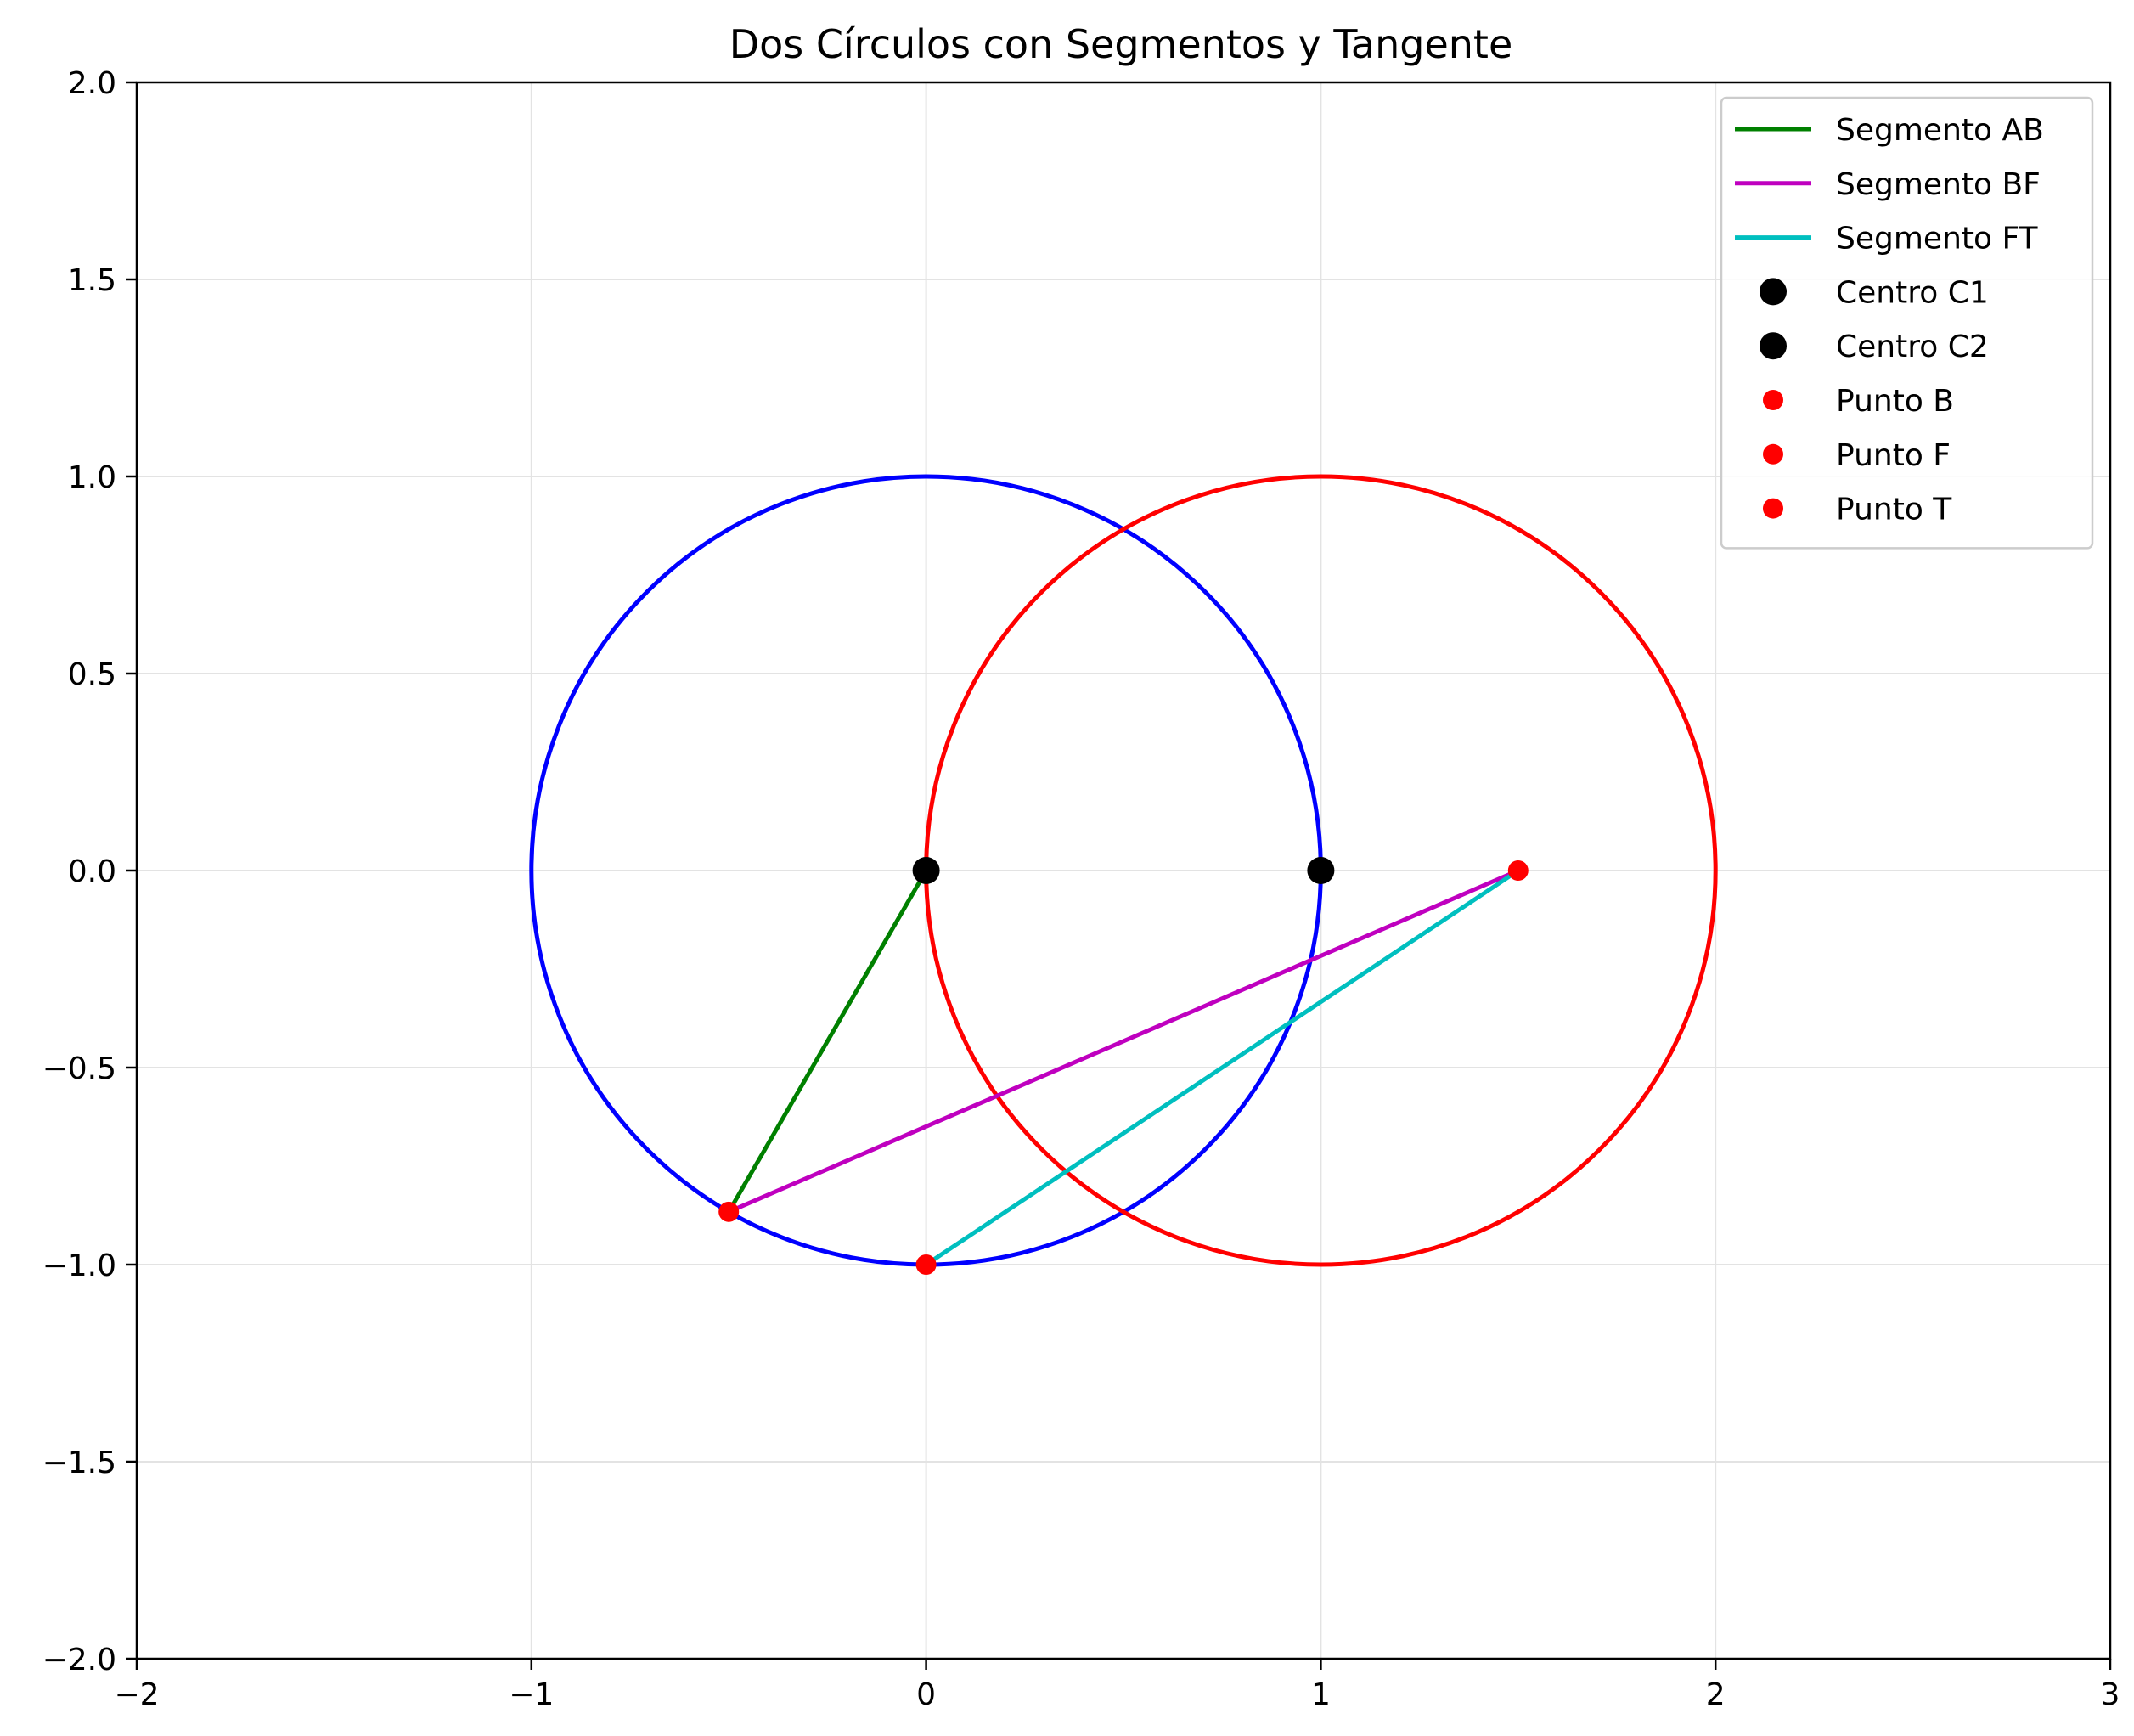 The height and width of the screenshot is (1736, 2134). Describe the element at coordinates (1893, 455) in the screenshot. I see `legend-label: Punto F` at that location.